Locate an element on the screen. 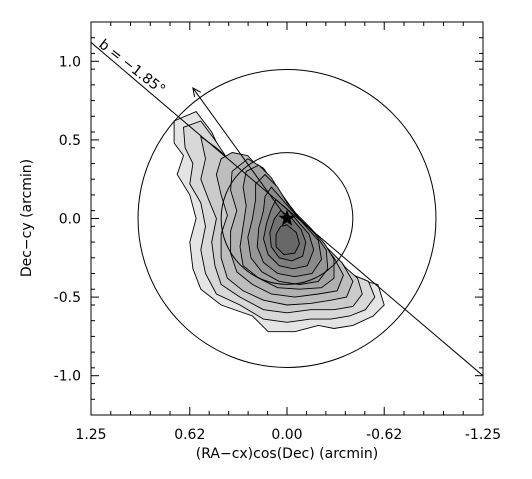 The width and height of the screenshot is (532, 479). y-tick-label: 0.0 is located at coordinates (70, 220).